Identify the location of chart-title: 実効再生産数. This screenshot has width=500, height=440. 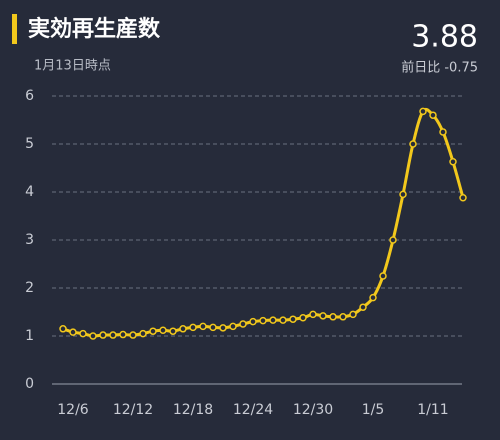
(94, 29).